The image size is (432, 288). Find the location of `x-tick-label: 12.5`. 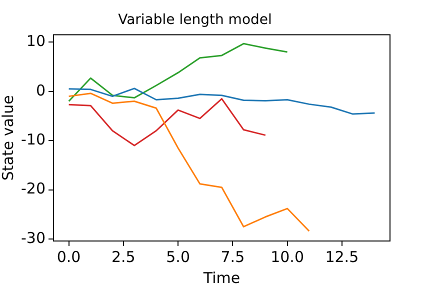

x-tick-label: 12.5 is located at coordinates (342, 257).